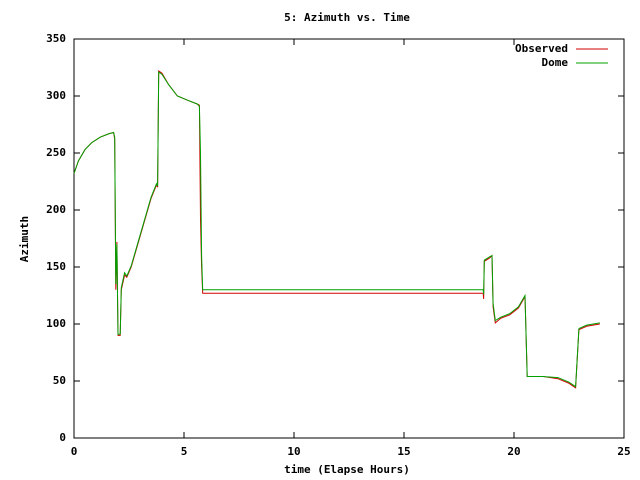  Describe the element at coordinates (56, 323) in the screenshot. I see `y-tick-label: 100` at that location.